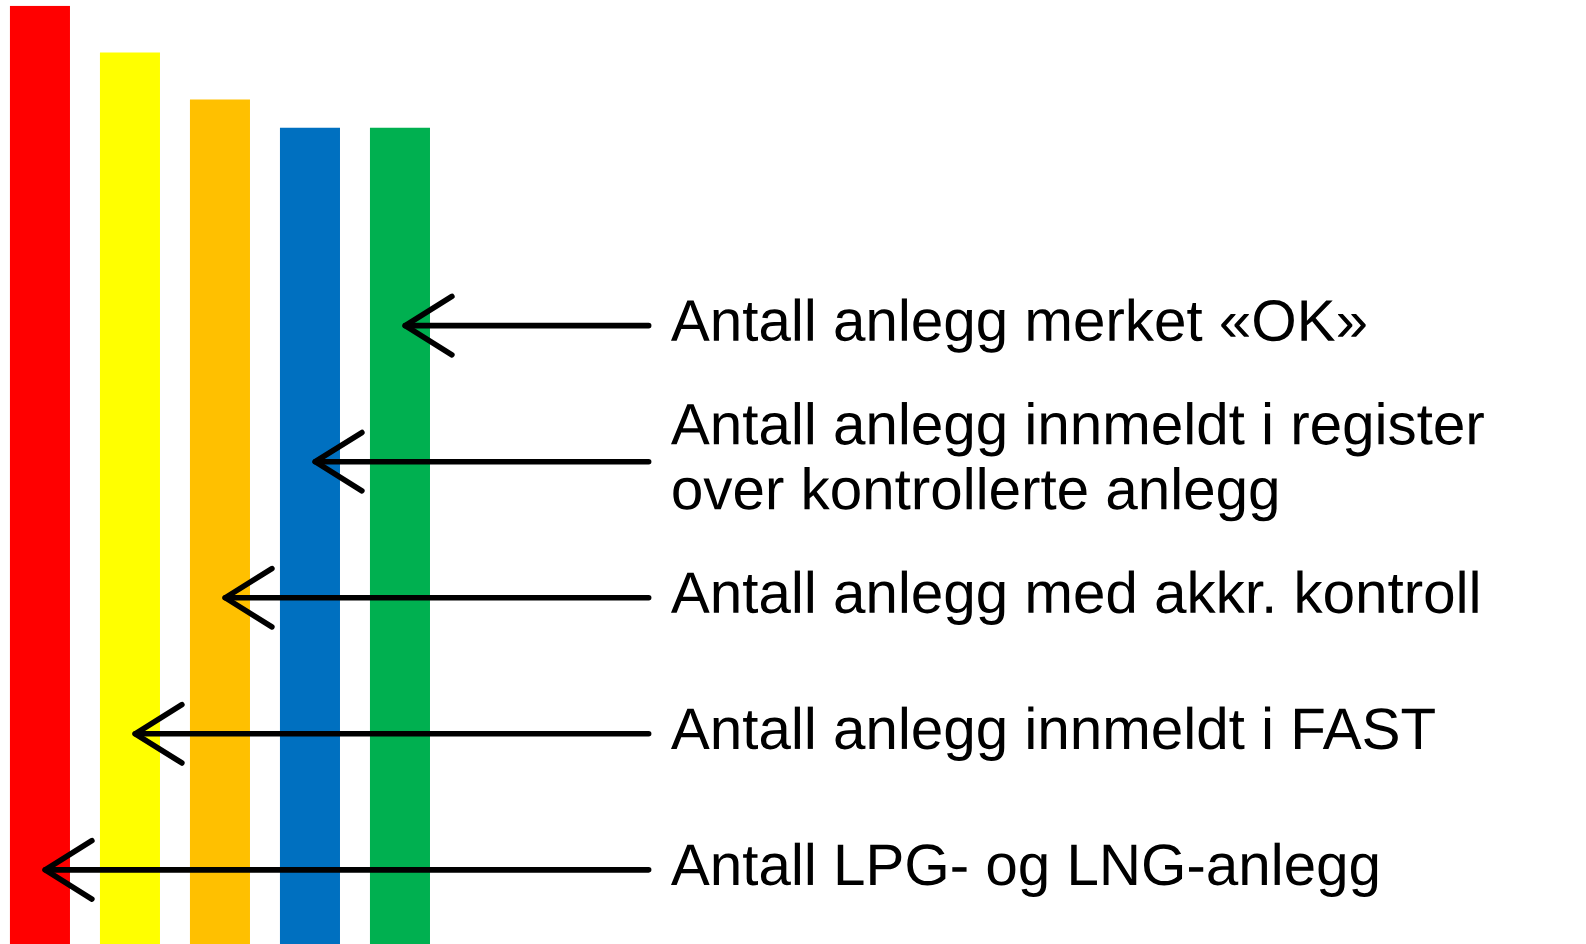 The image size is (1586, 944). I want to click on text: Antall anlegg innmeldt i FAST, so click(1053, 733).